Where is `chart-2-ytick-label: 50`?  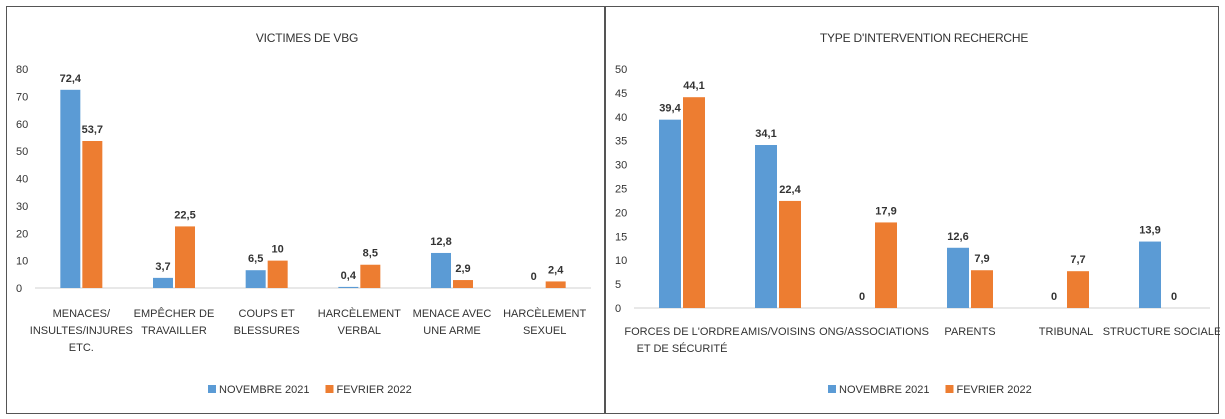
chart-2-ytick-label: 50 is located at coordinates (621, 70).